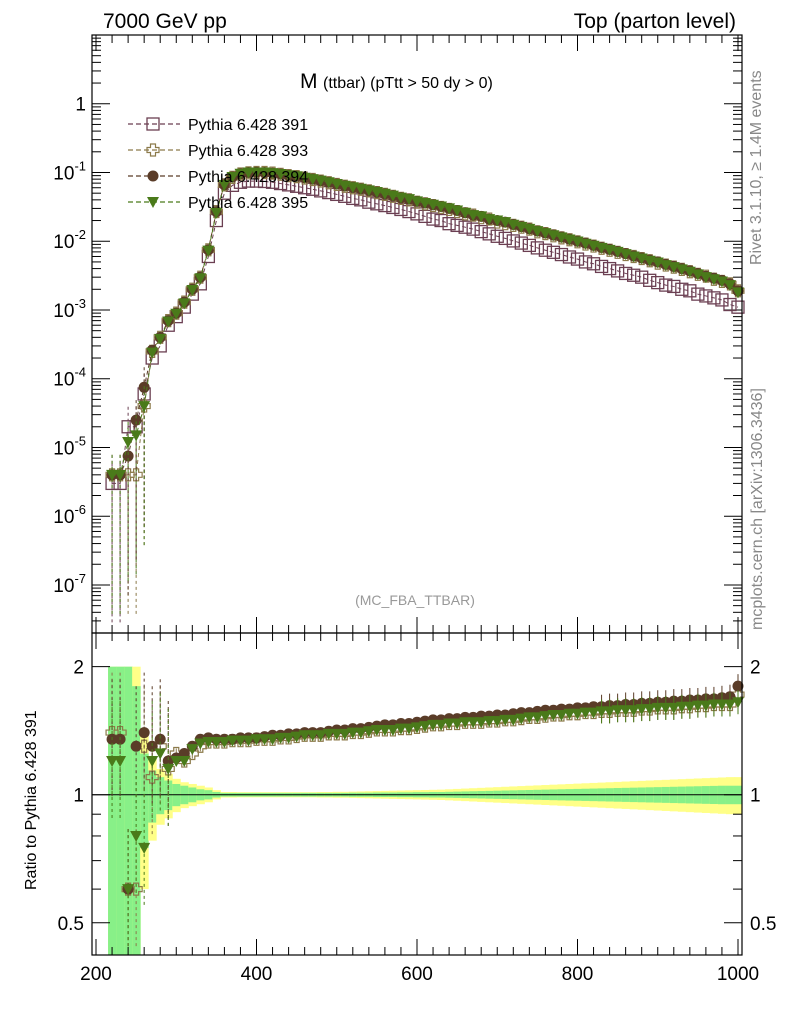 Image resolution: width=786 pixels, height=1024 pixels. What do you see at coordinates (248, 203) in the screenshot?
I see `legend-label: Pythia 6.428 395` at bounding box center [248, 203].